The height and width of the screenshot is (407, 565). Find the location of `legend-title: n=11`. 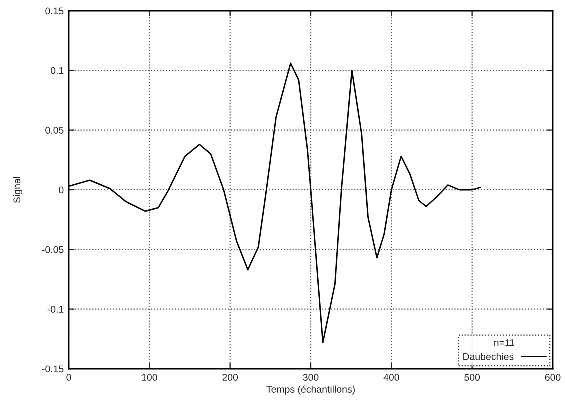

legend-title: n=11 is located at coordinates (504, 343).